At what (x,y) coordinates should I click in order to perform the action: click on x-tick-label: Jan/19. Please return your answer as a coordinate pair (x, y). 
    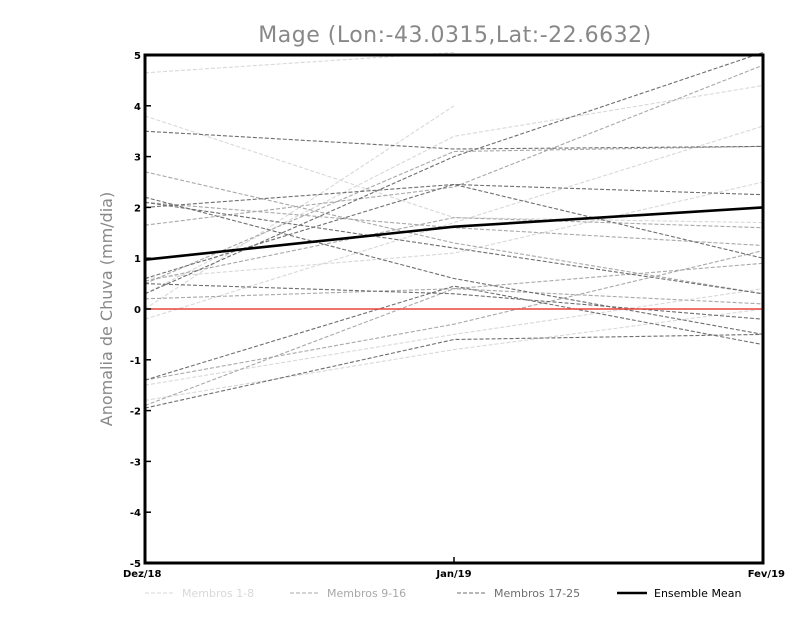
    Looking at the image, I should click on (453, 574).